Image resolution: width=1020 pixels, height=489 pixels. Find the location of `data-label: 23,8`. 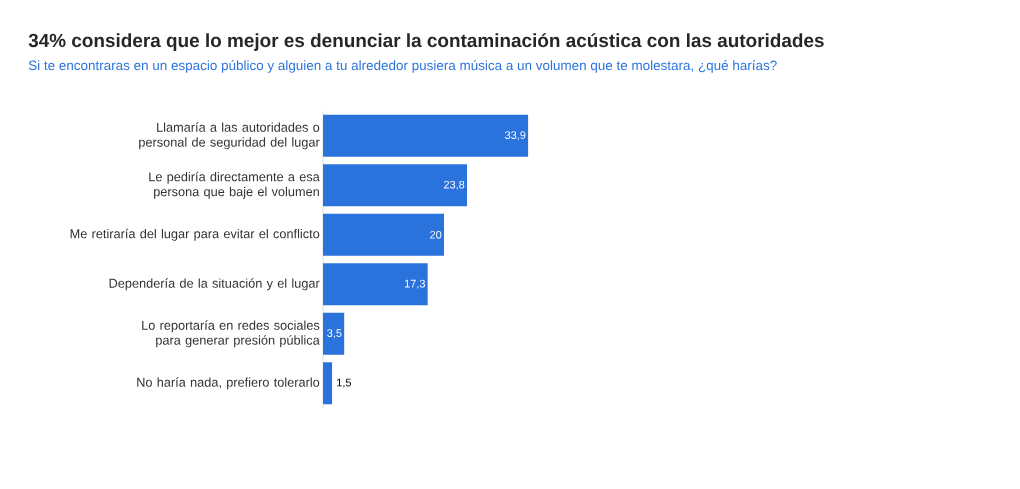

data-label: 23,8 is located at coordinates (454, 185).